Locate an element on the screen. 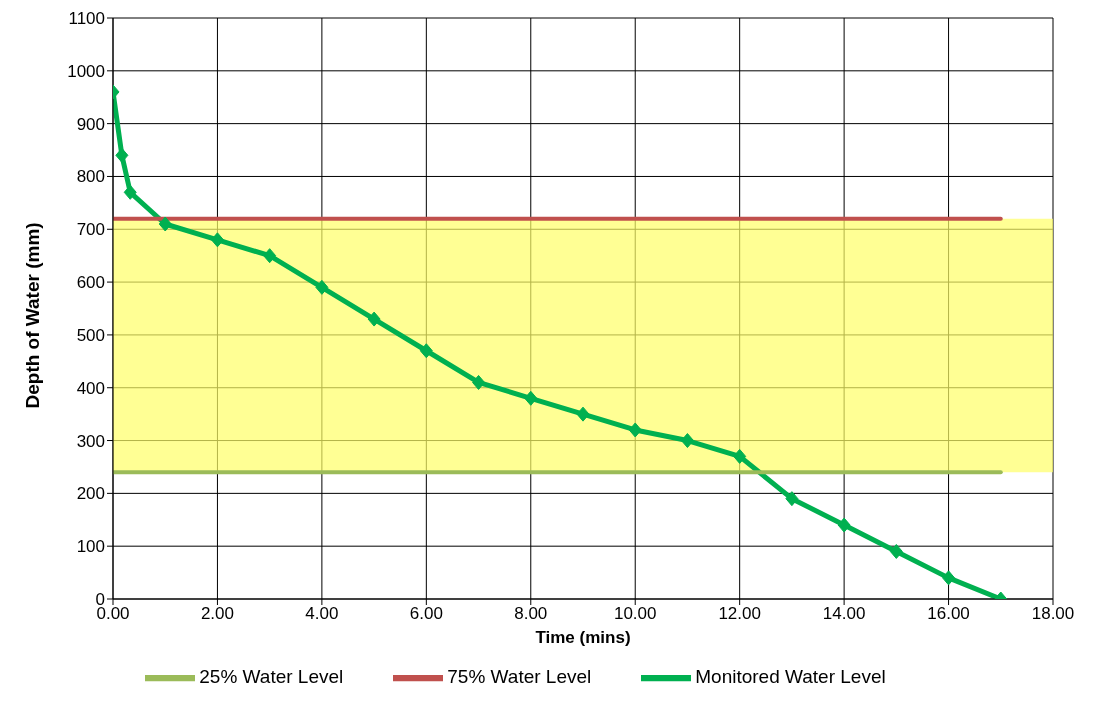 This screenshot has width=1104, height=727. x-tick-label: 14.00 is located at coordinates (844, 614).